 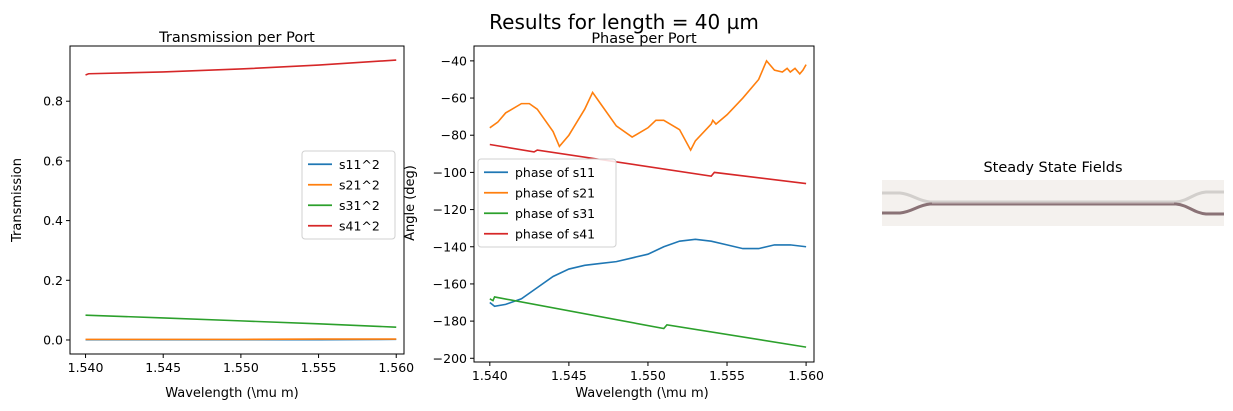 What do you see at coordinates (231, 393) in the screenshot?
I see `transmission-x-axis-label: Wavelength (\mu m)` at bounding box center [231, 393].